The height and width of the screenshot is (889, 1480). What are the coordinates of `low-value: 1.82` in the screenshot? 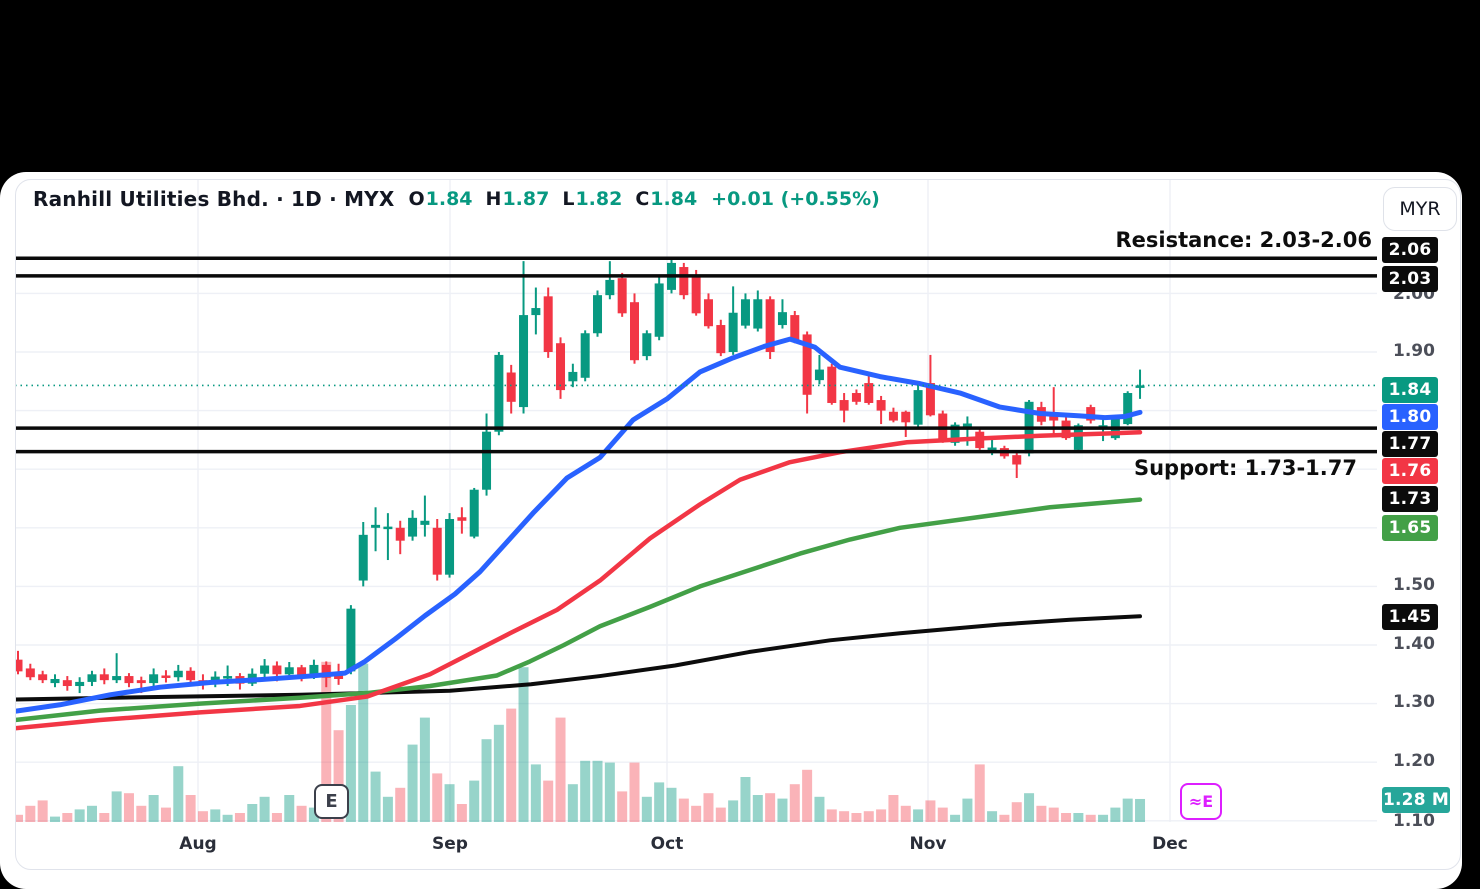 It's located at (599, 199).